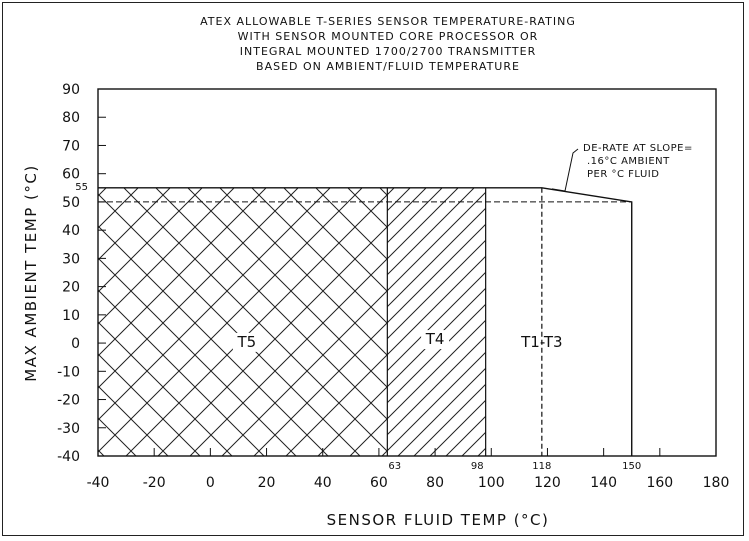  What do you see at coordinates (436, 322) in the screenshot?
I see `region-t4-fill` at bounding box center [436, 322].